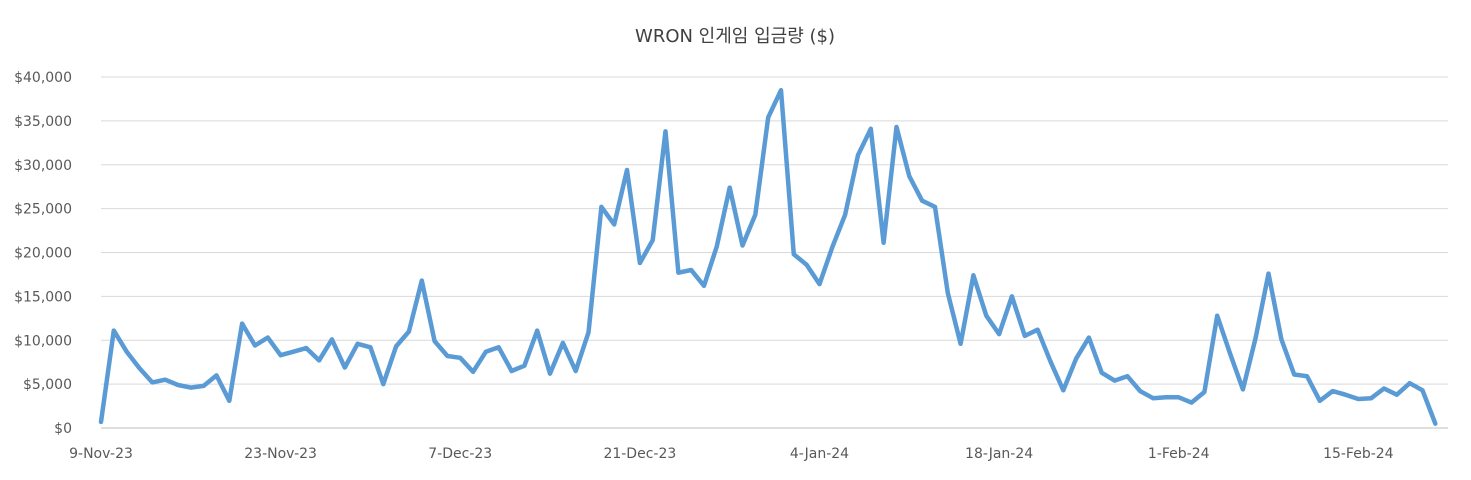 The width and height of the screenshot is (1471, 480). I want to click on y-tick-label: $0, so click(63, 429).